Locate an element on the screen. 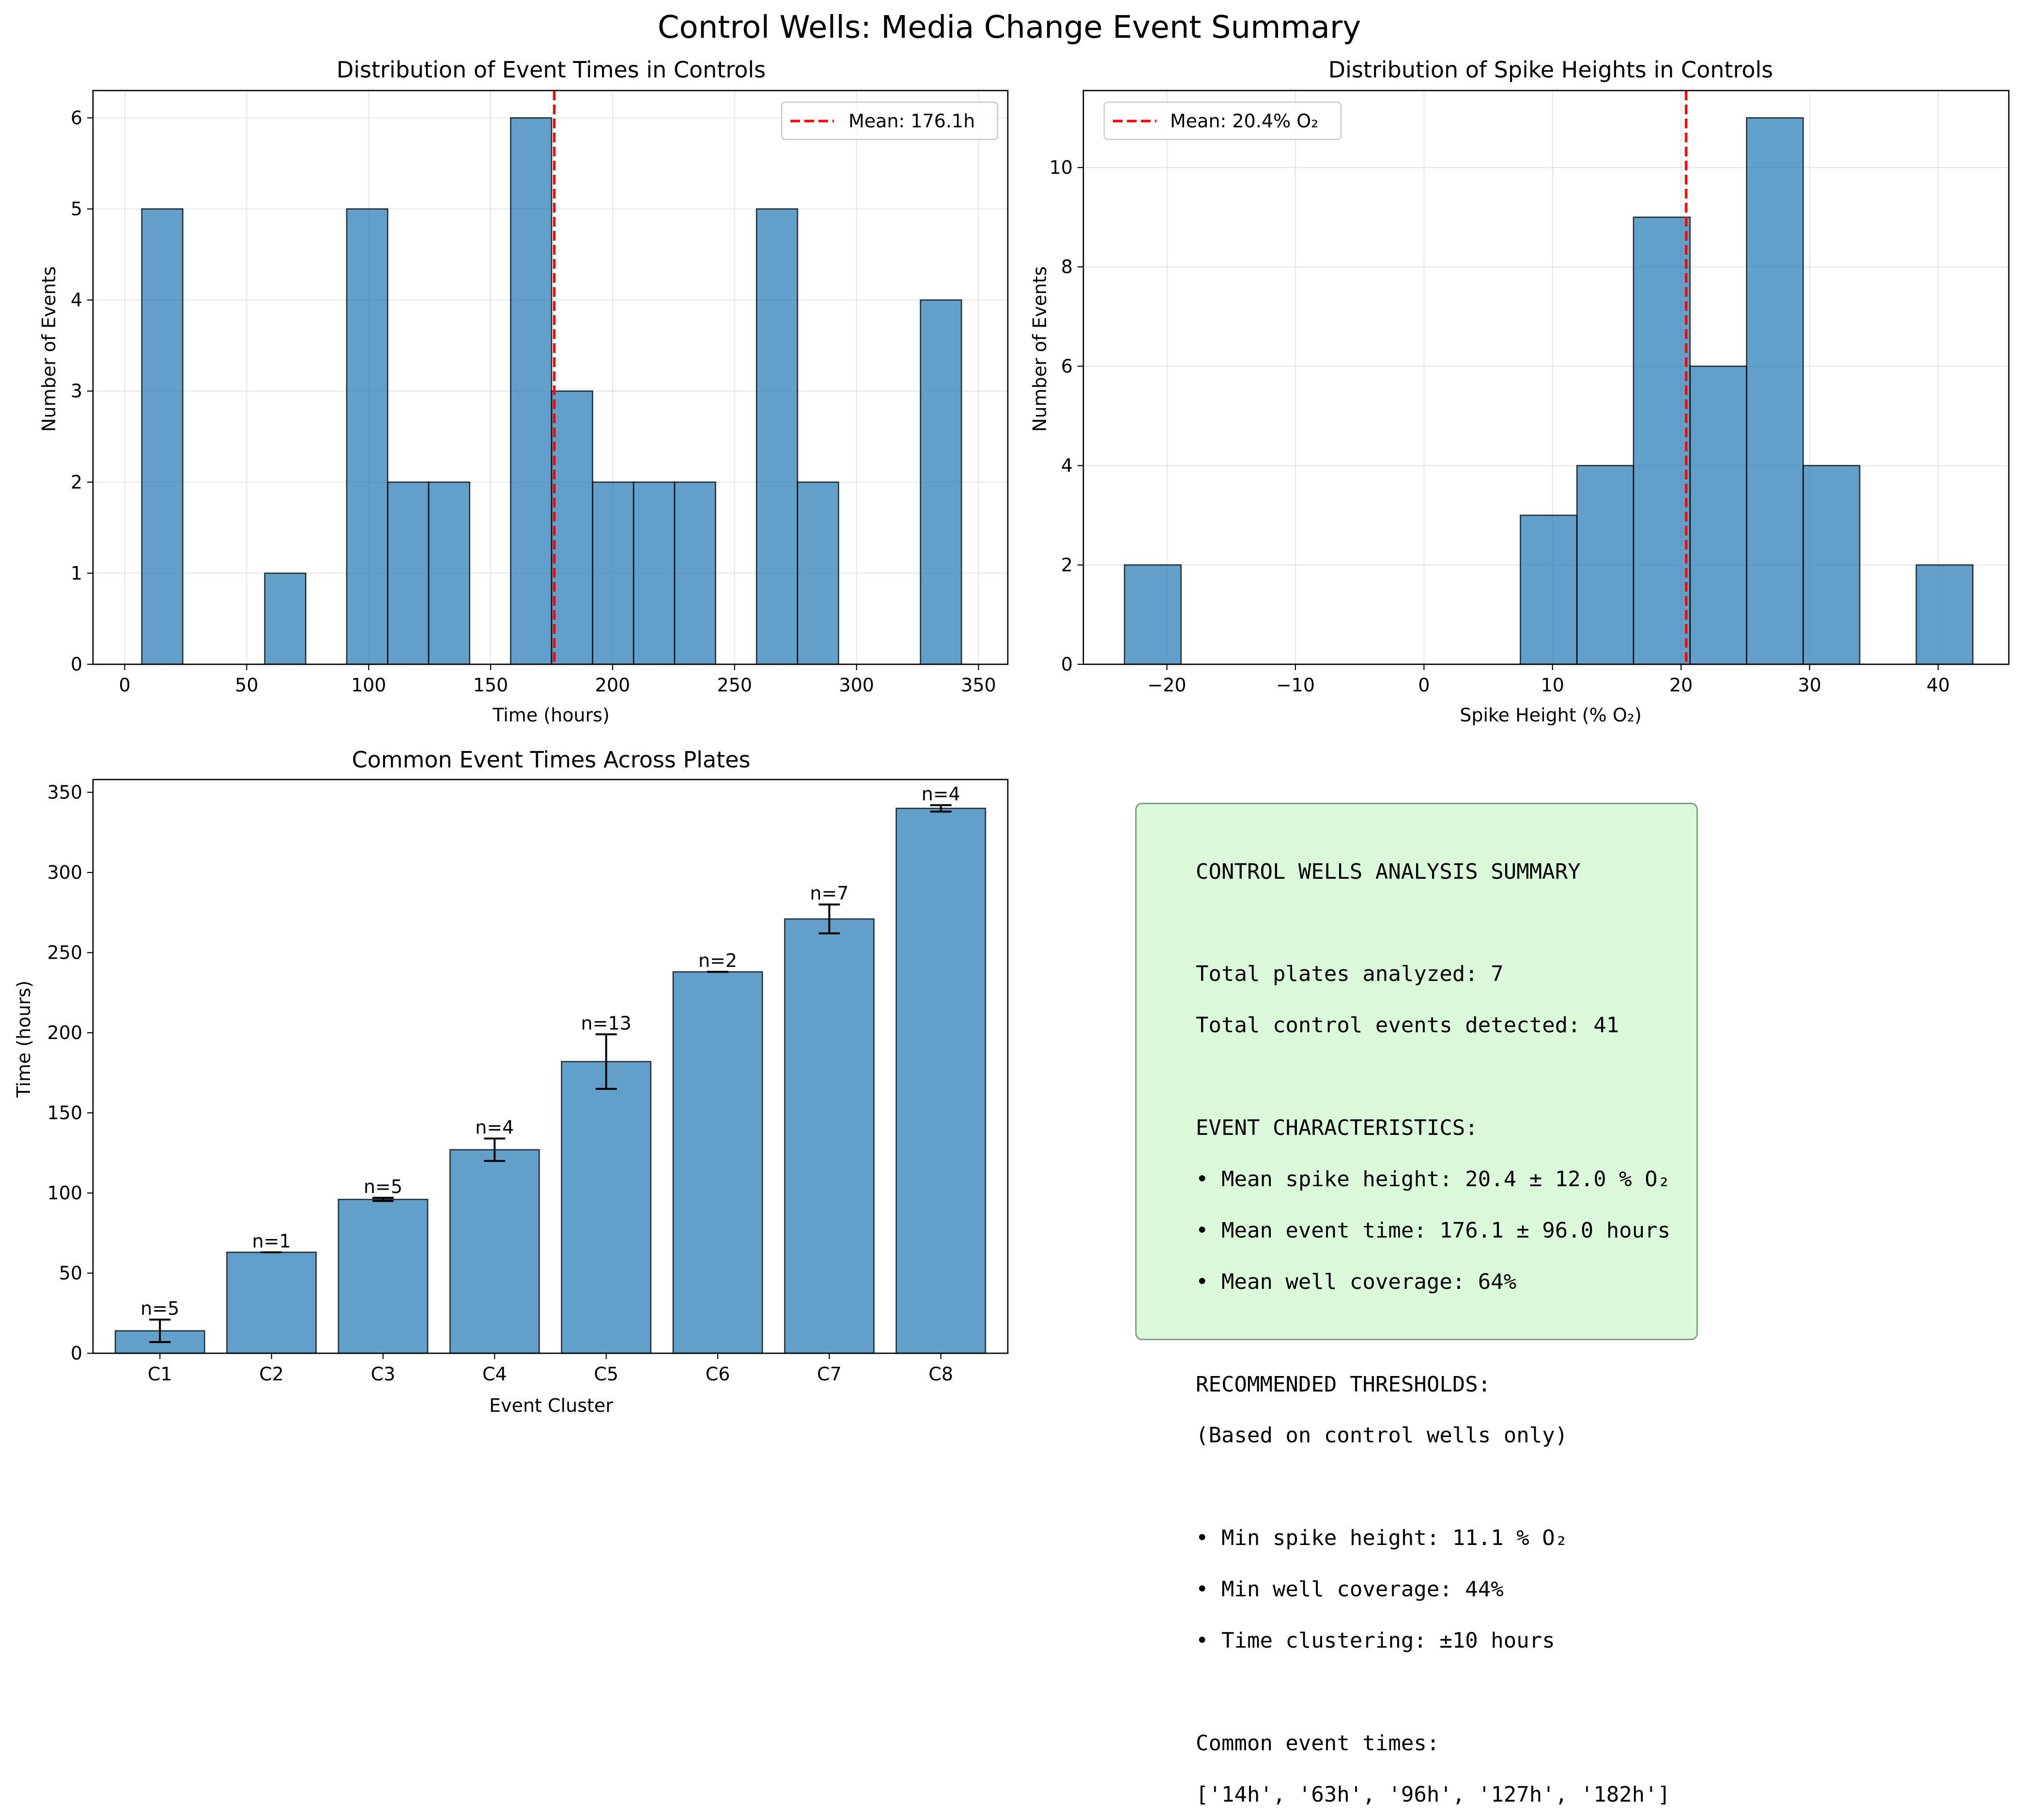  x-axis-label: Spike Height (% O₂) is located at coordinates (1551, 715).